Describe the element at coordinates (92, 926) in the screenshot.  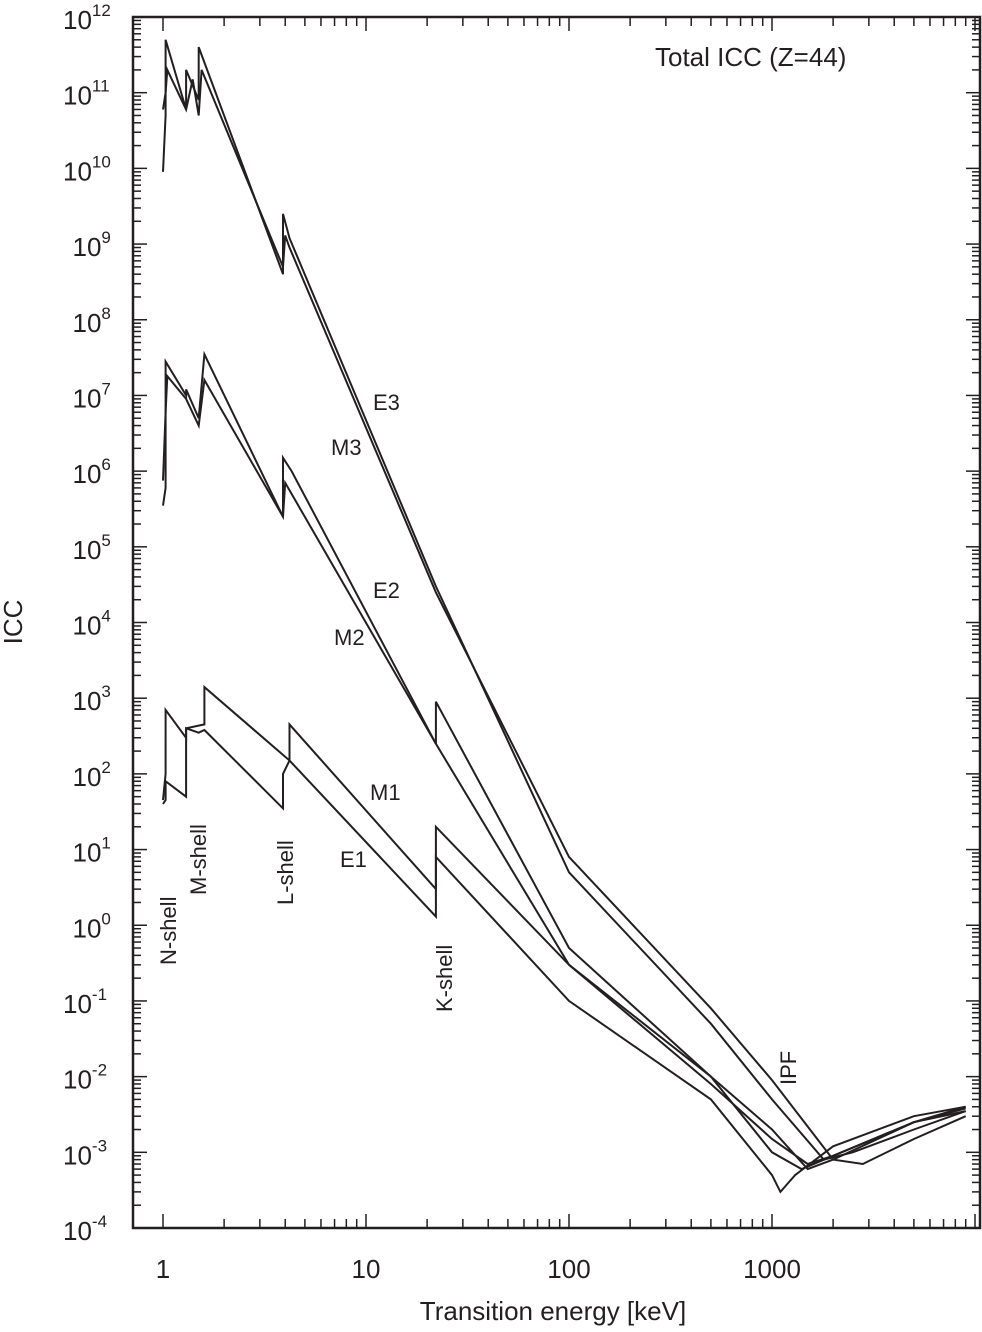
I see `y-tick-label: 10⁰` at that location.